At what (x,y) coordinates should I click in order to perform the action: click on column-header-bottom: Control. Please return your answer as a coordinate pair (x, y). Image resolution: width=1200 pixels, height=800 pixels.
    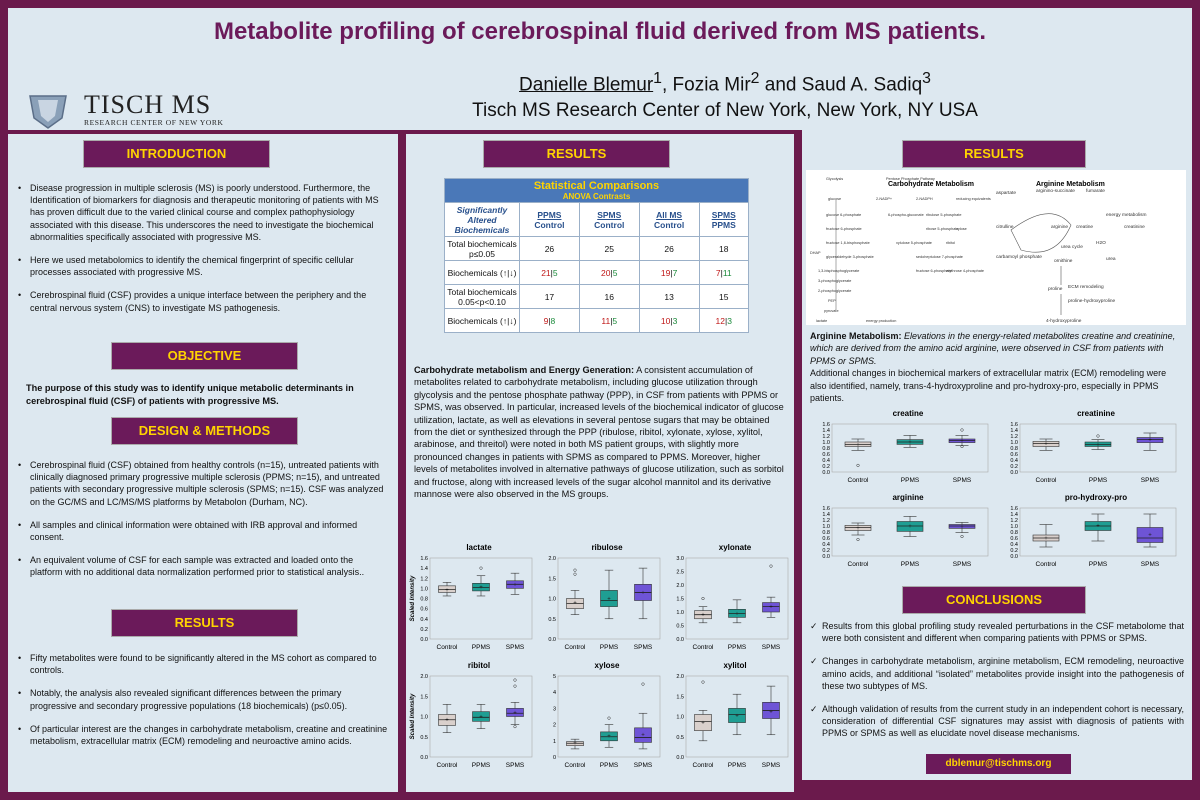
    Looking at the image, I should click on (669, 224).